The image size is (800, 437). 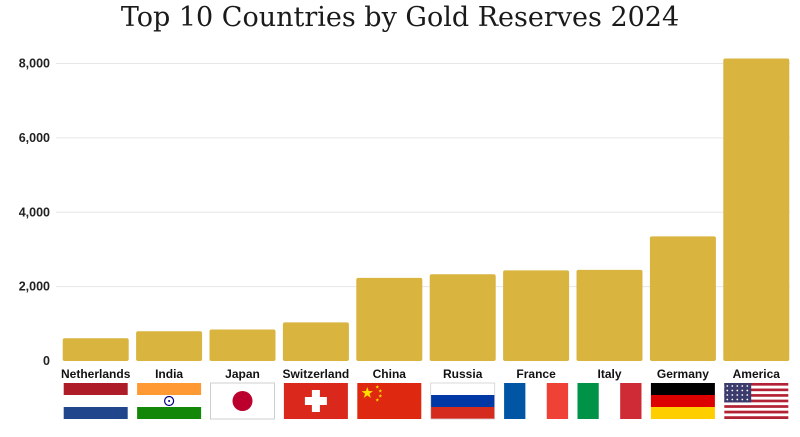 I want to click on netherlands-flag-icon, so click(x=95, y=401).